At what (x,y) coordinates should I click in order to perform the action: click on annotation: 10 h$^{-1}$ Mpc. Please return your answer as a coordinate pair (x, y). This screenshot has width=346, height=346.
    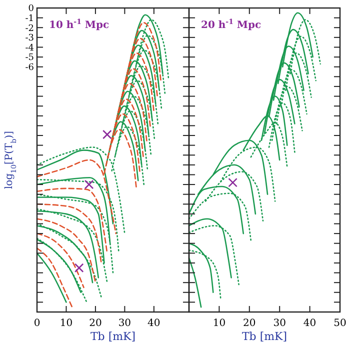
    Looking at the image, I should click on (79, 23).